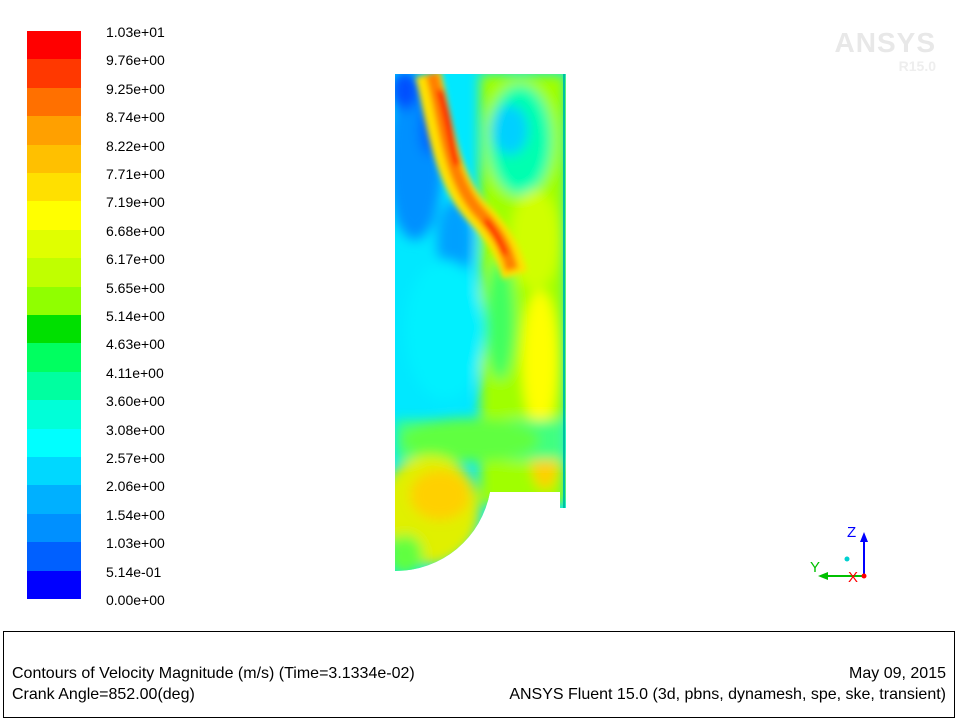 The image size is (960, 720). Describe the element at coordinates (853, 577) in the screenshot. I see `x-label: X` at that location.